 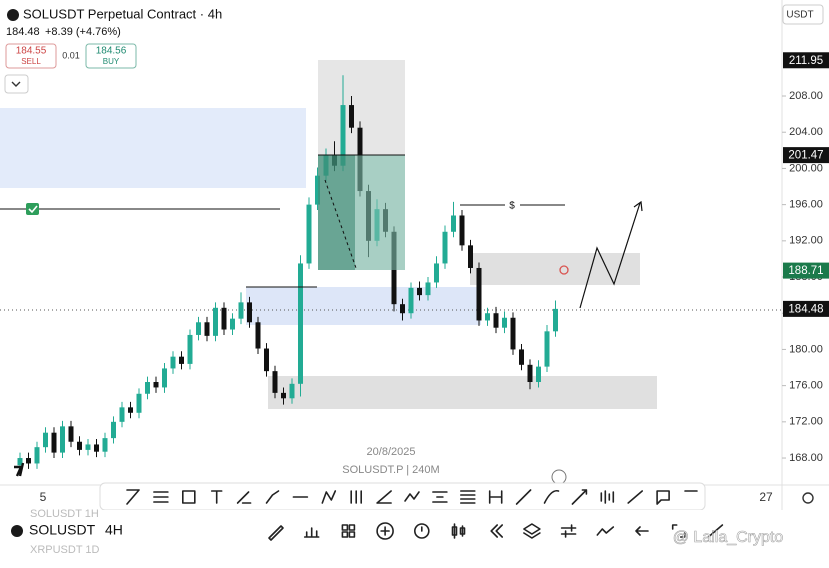 What do you see at coordinates (766, 497) in the screenshot?
I see `x-tick-label: 27` at bounding box center [766, 497].